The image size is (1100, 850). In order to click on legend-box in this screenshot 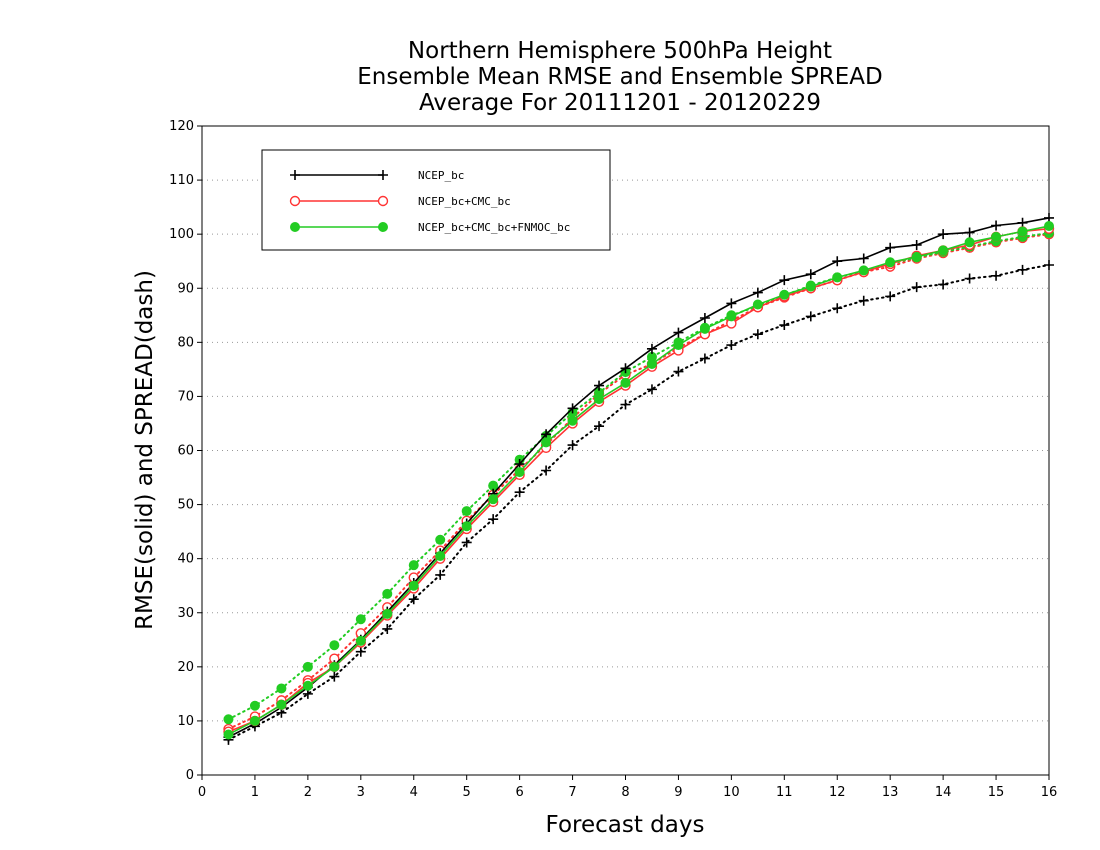, I will do `click(436, 200)`.